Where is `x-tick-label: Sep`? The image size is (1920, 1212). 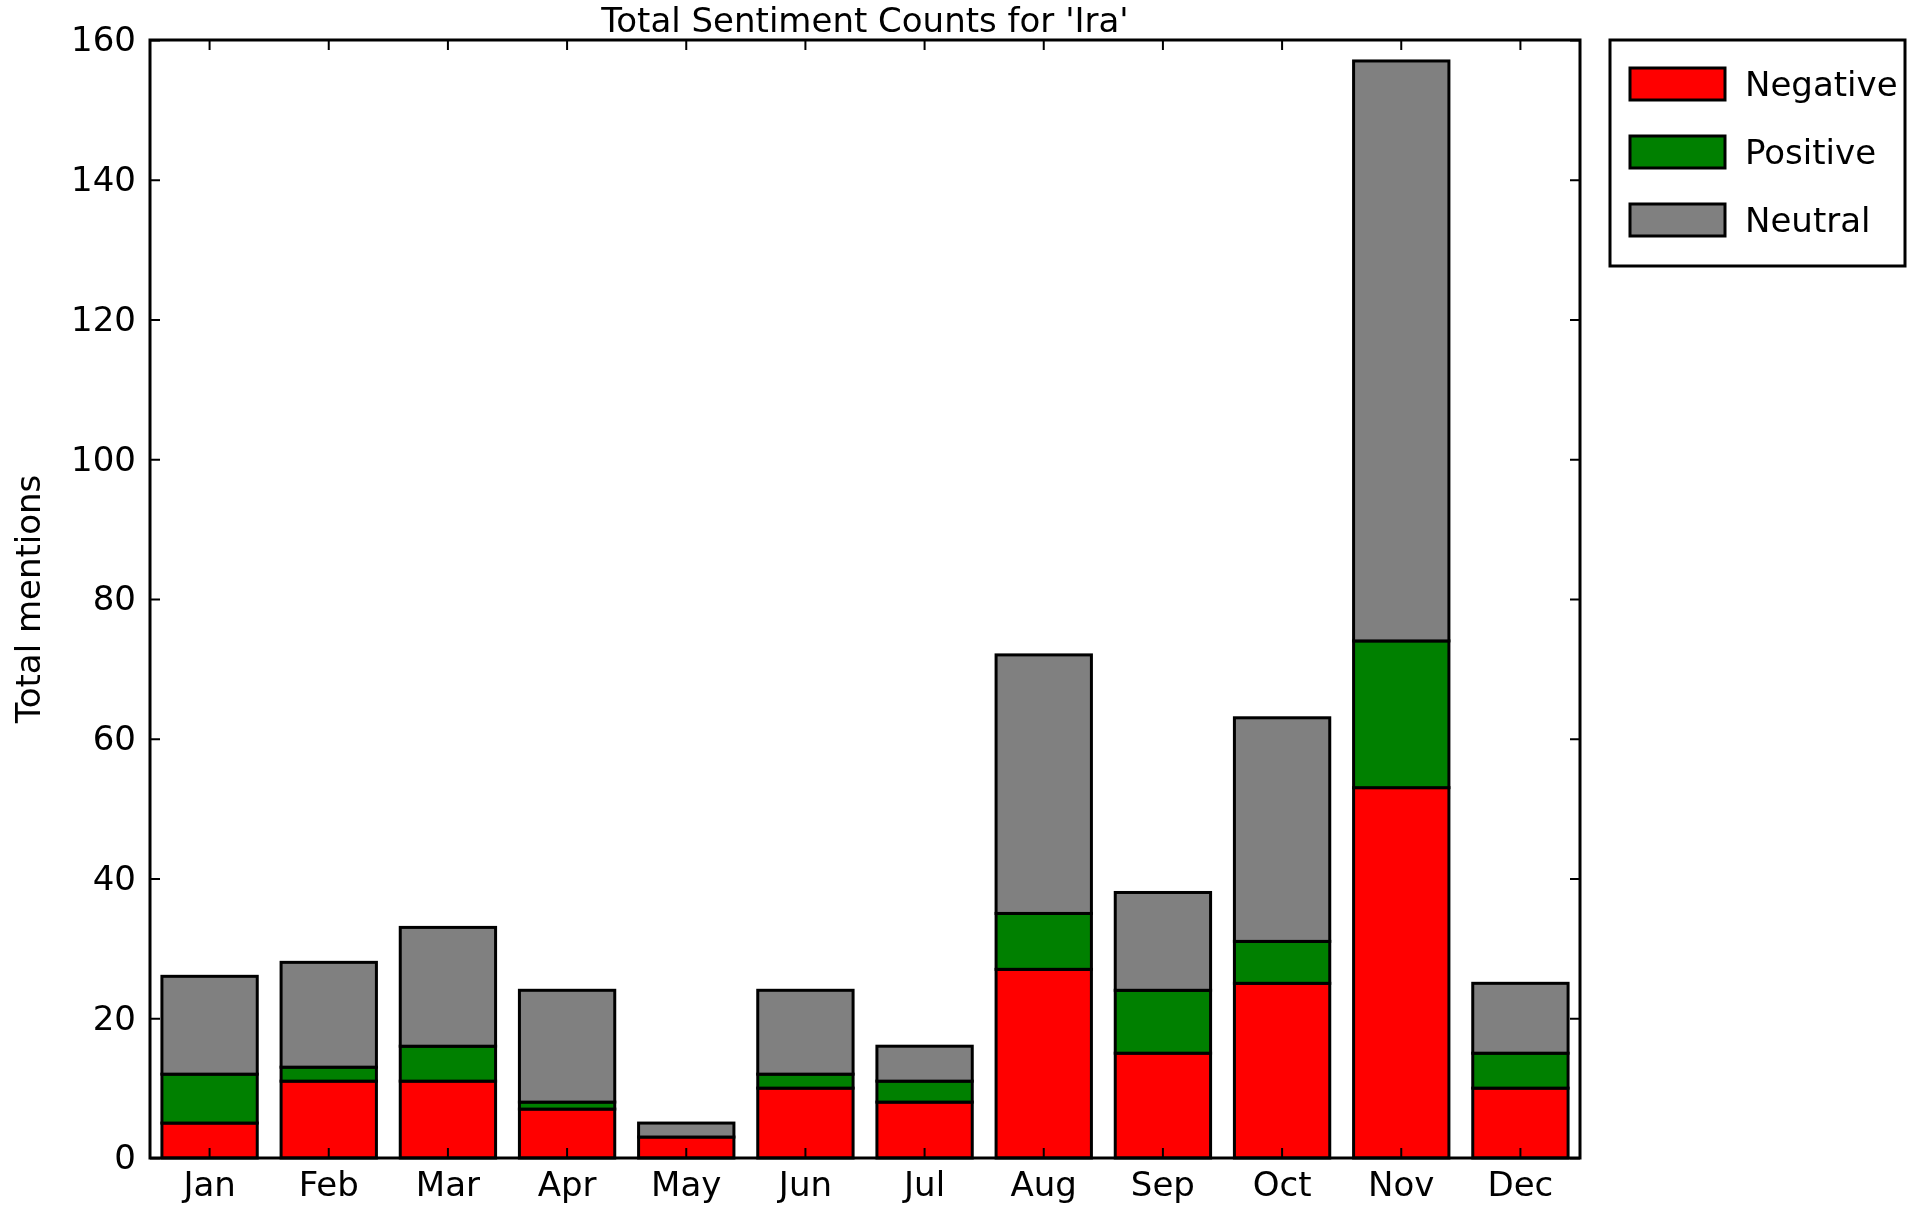 x-tick-label: Sep is located at coordinates (1162, 1184).